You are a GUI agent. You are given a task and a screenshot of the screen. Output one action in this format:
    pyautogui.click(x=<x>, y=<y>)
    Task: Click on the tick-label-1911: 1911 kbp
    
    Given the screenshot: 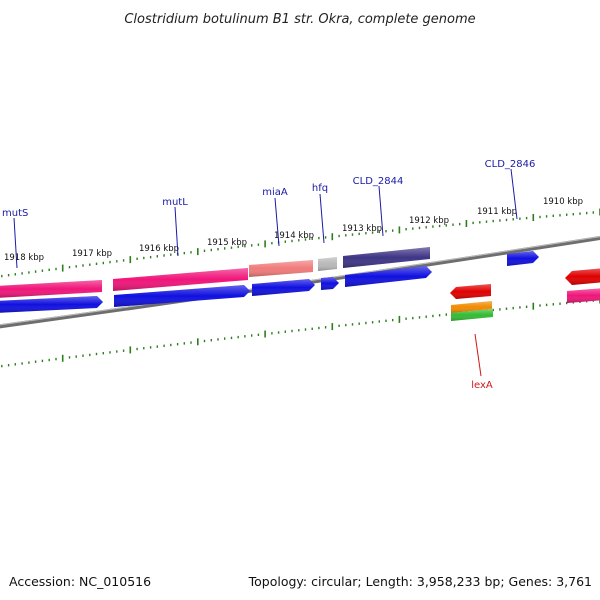 What is the action you would take?
    pyautogui.click(x=497, y=212)
    